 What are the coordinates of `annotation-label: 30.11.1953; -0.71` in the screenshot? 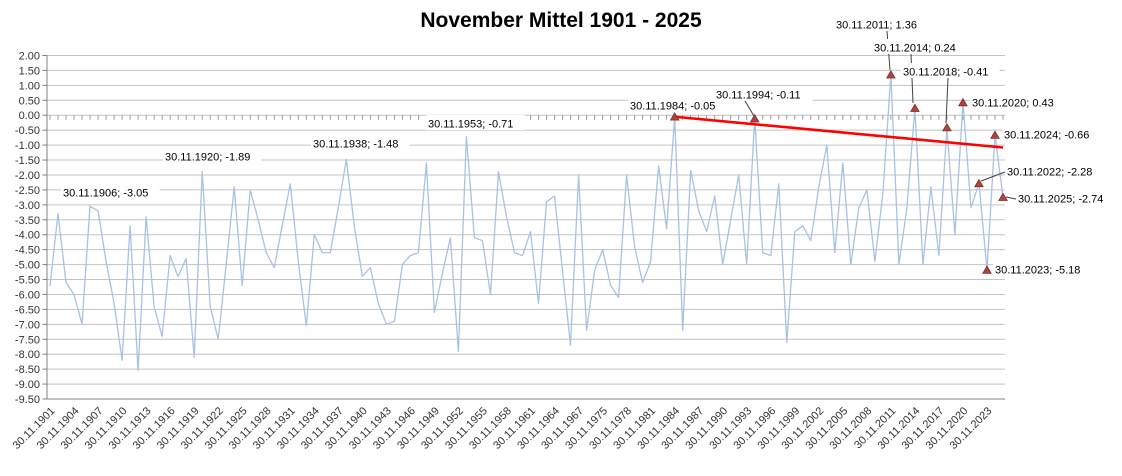 It's located at (470, 125).